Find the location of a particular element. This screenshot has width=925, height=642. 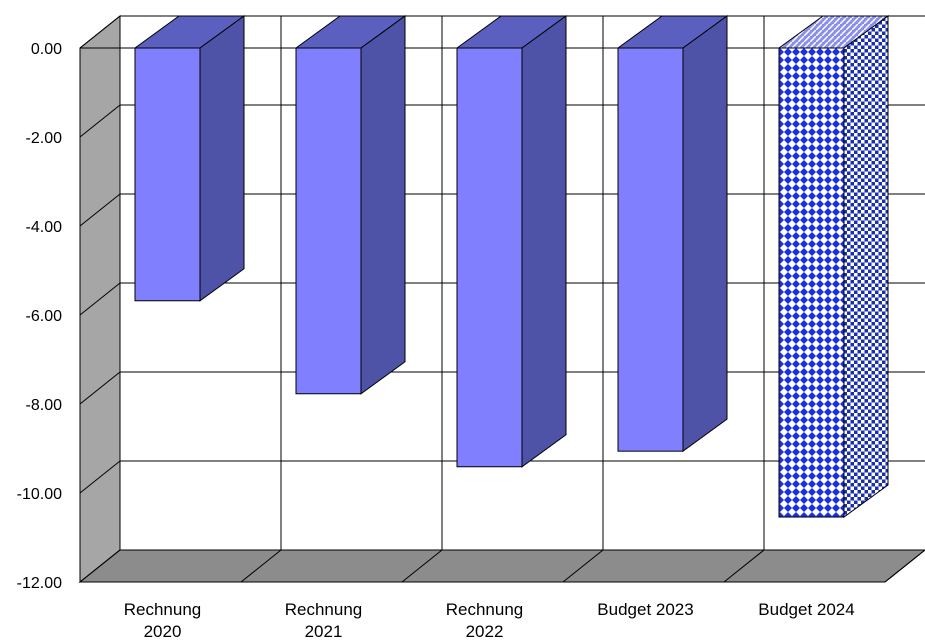

x-category-label-1-line-0: Rechnung is located at coordinates (324, 609).